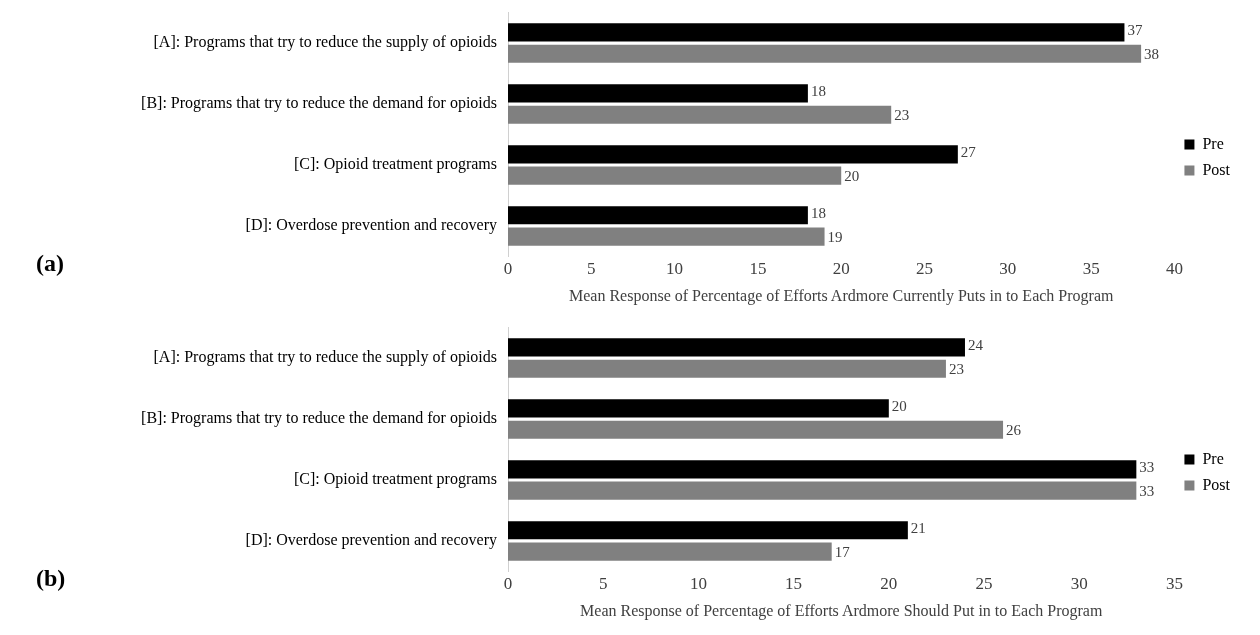 This screenshot has width=1260, height=635. I want to click on x-tick-label: 40, so click(1174, 269).